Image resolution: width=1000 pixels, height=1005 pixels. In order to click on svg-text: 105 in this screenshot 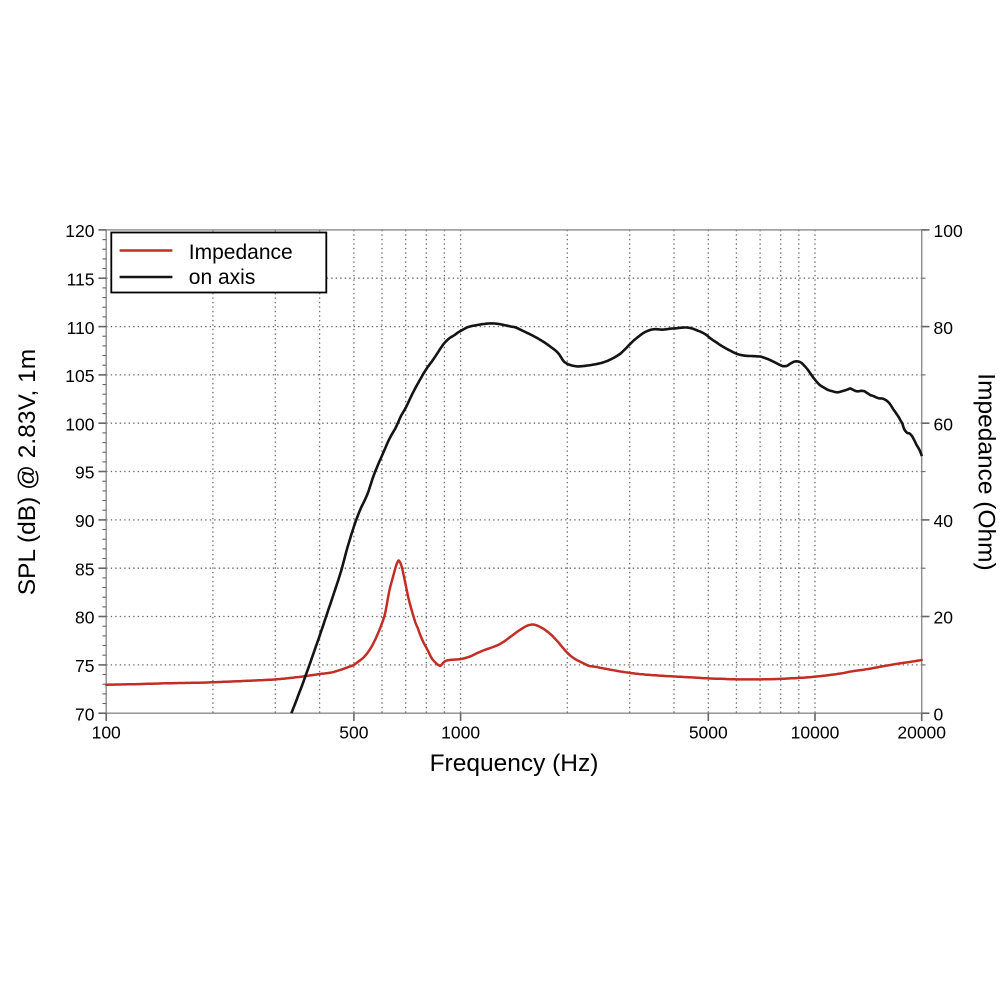, I will do `click(79, 376)`.